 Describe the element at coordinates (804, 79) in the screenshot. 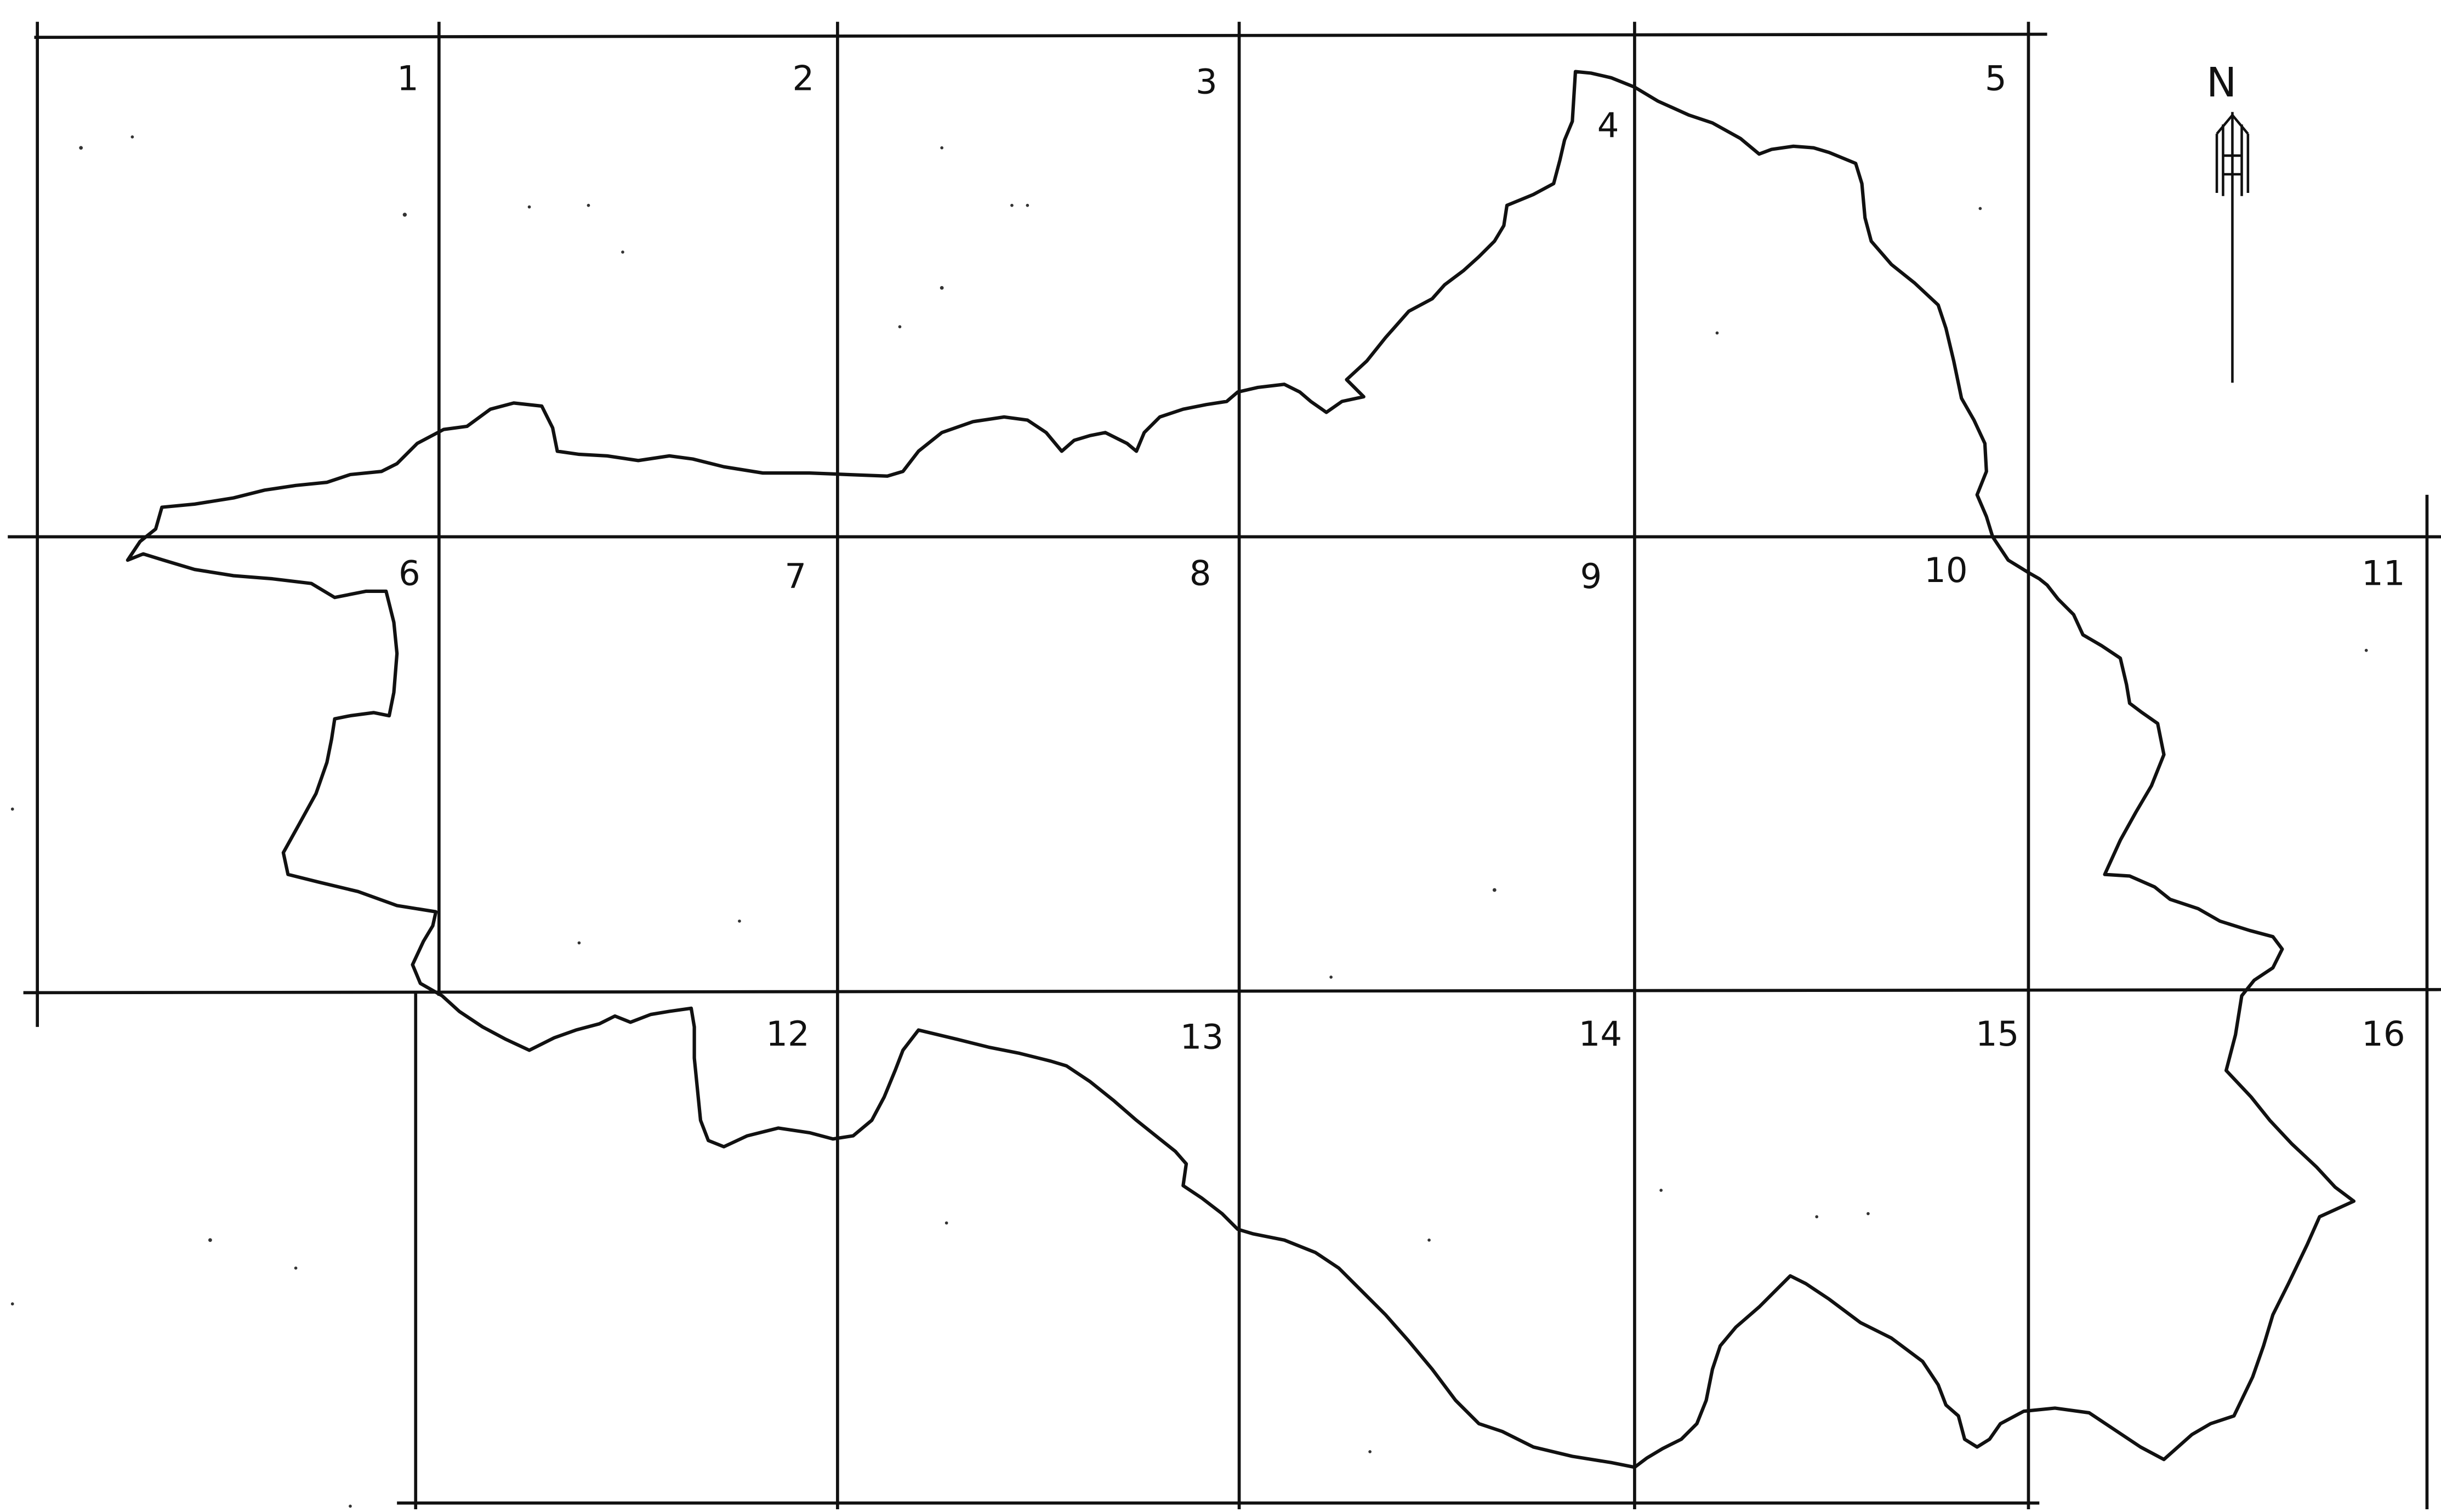

I see `sheet-number-2: 2` at that location.